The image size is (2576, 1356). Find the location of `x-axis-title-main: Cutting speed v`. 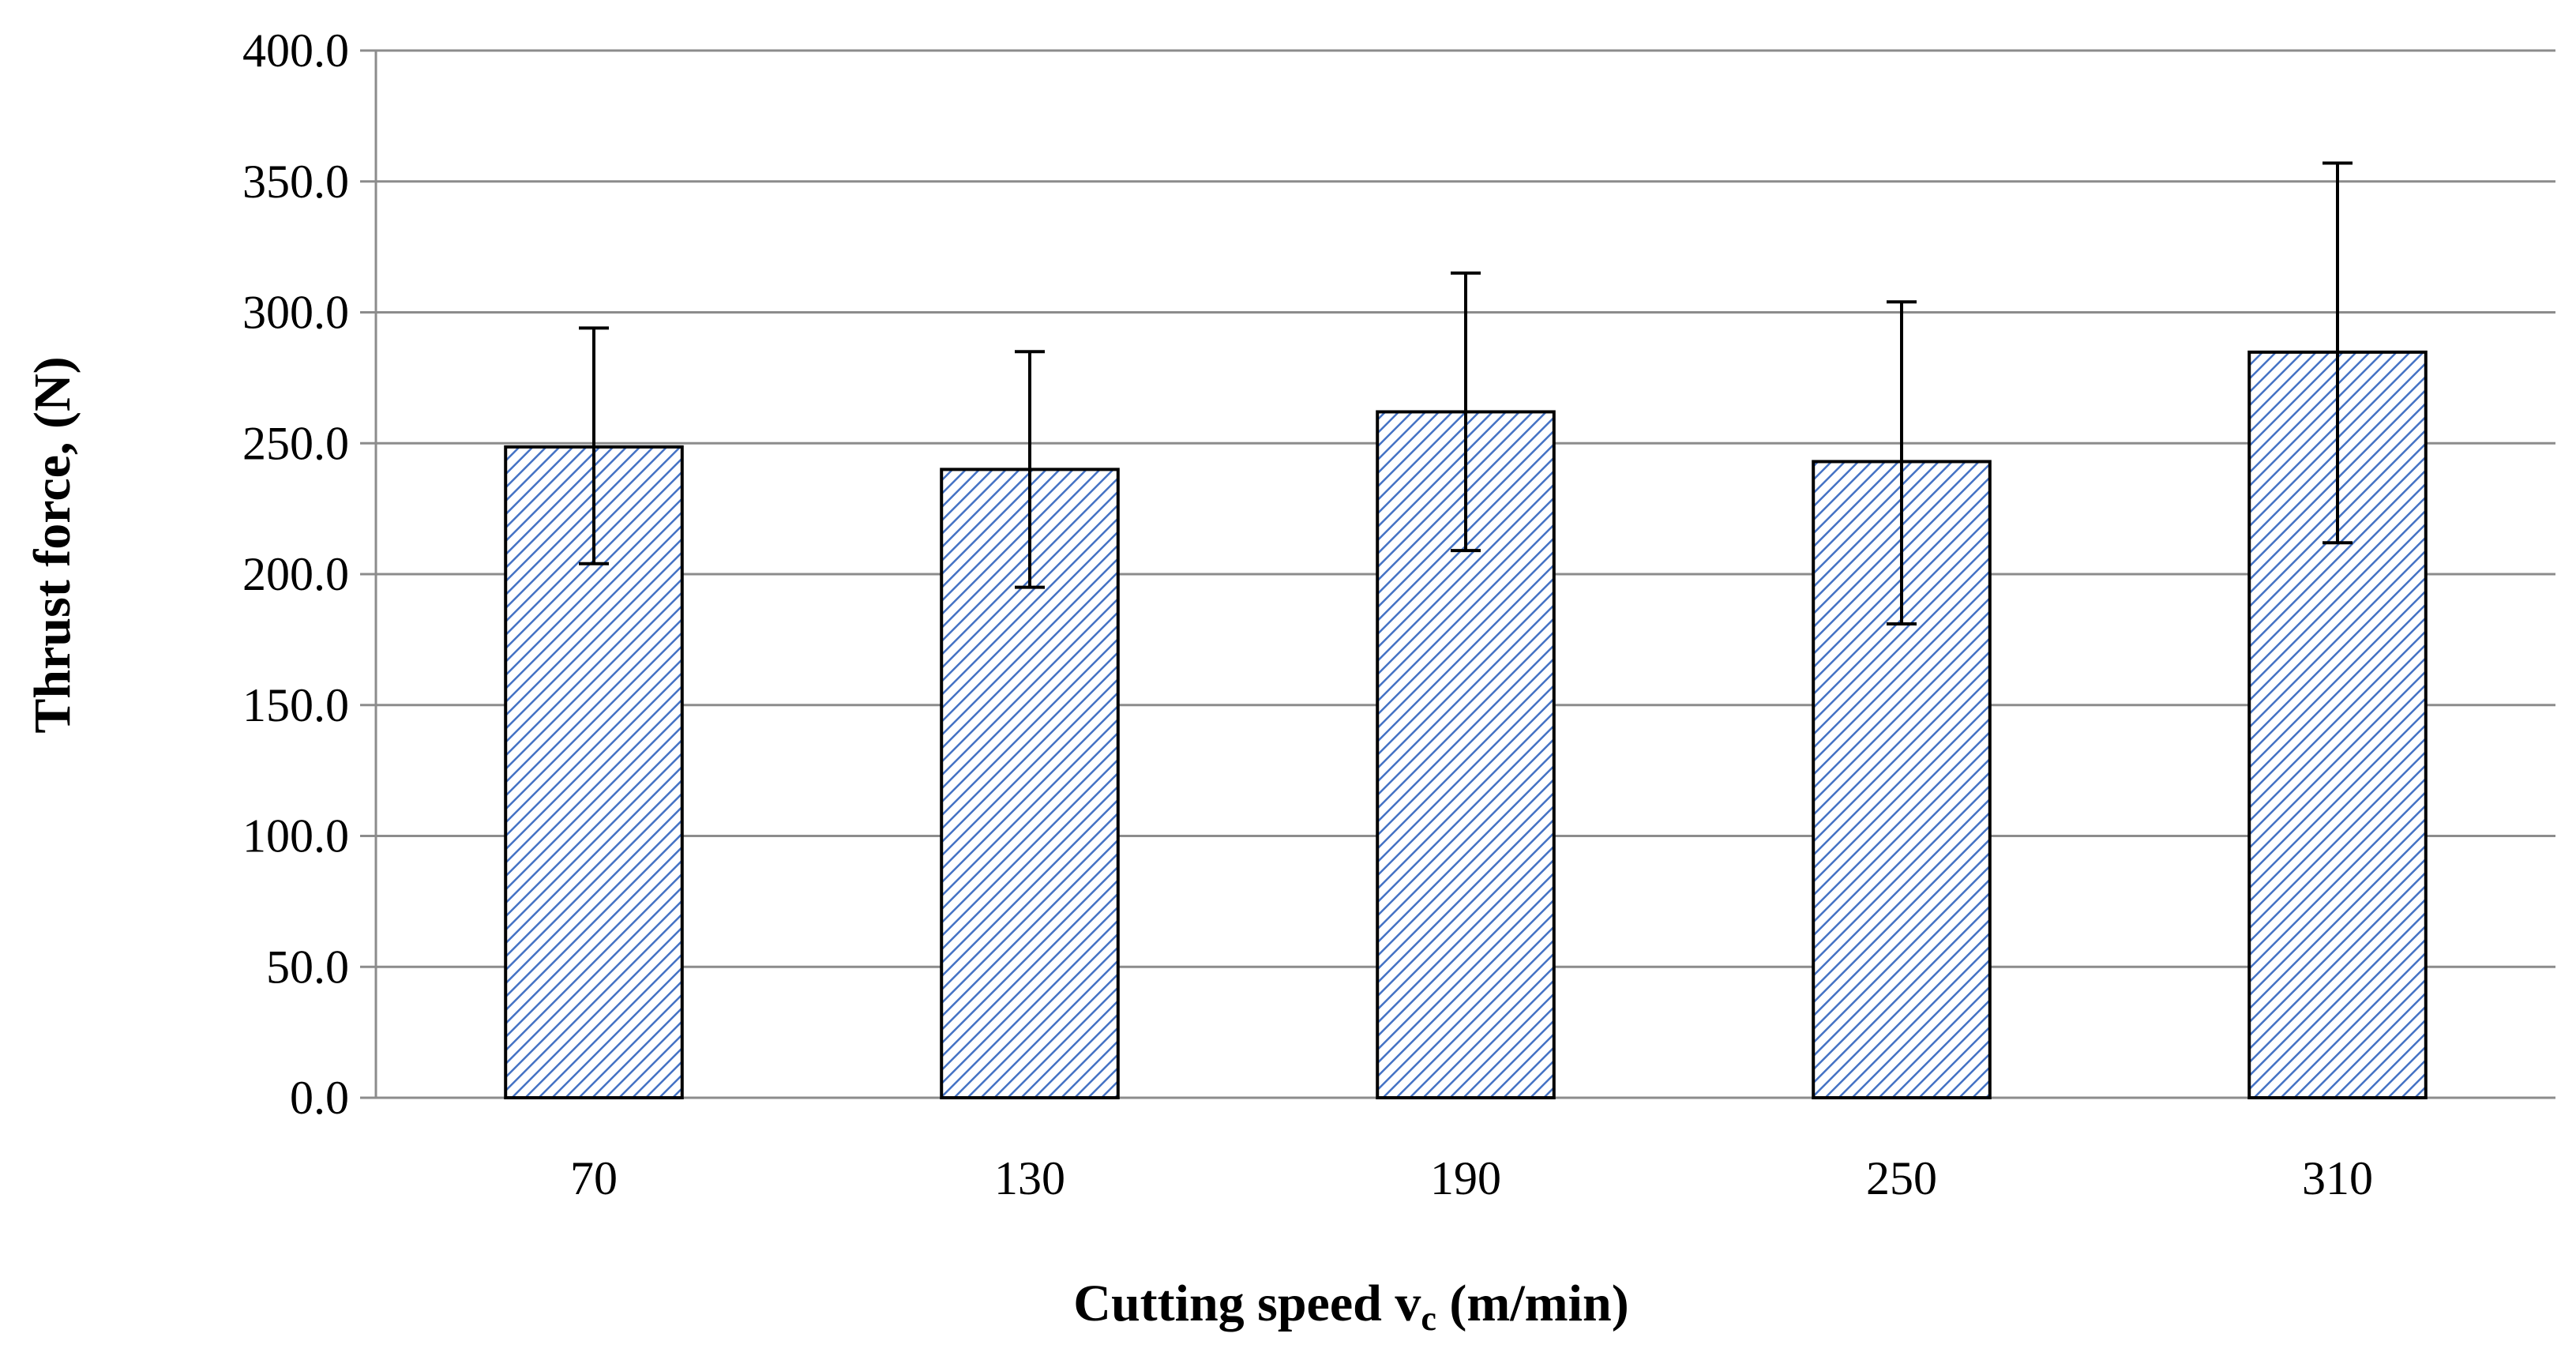

x-axis-title-main: Cutting speed v is located at coordinates (1247, 1303).